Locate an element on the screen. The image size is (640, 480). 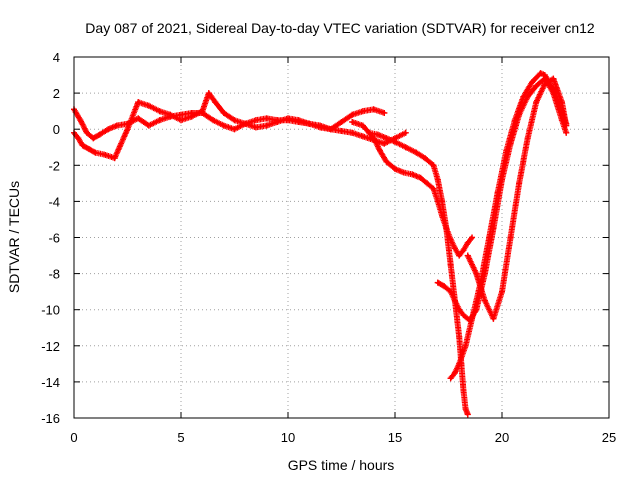
y-tick-label: 4 is located at coordinates (56, 57).